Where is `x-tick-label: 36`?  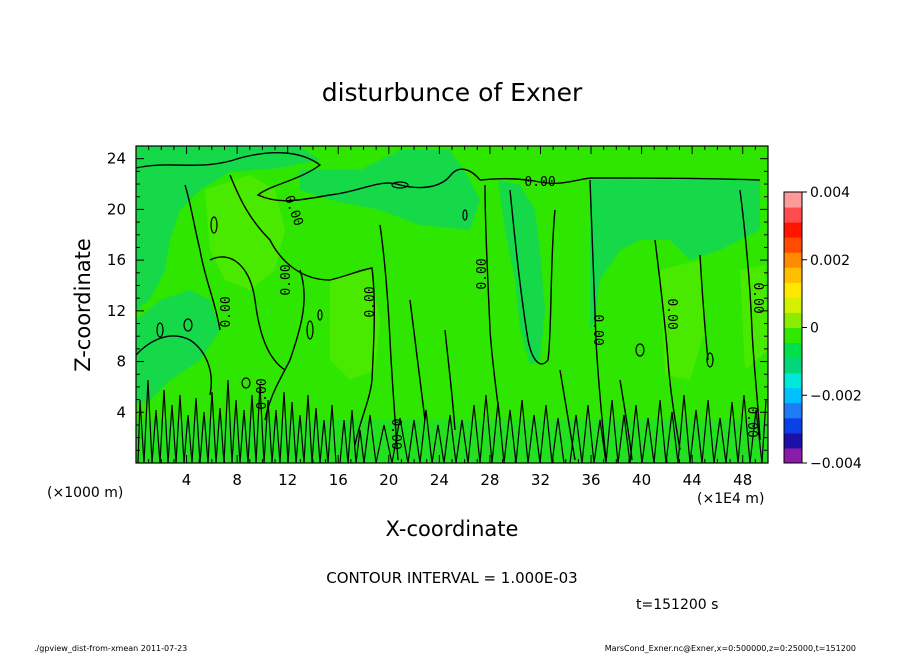
x-tick-label: 36 is located at coordinates (590, 480).